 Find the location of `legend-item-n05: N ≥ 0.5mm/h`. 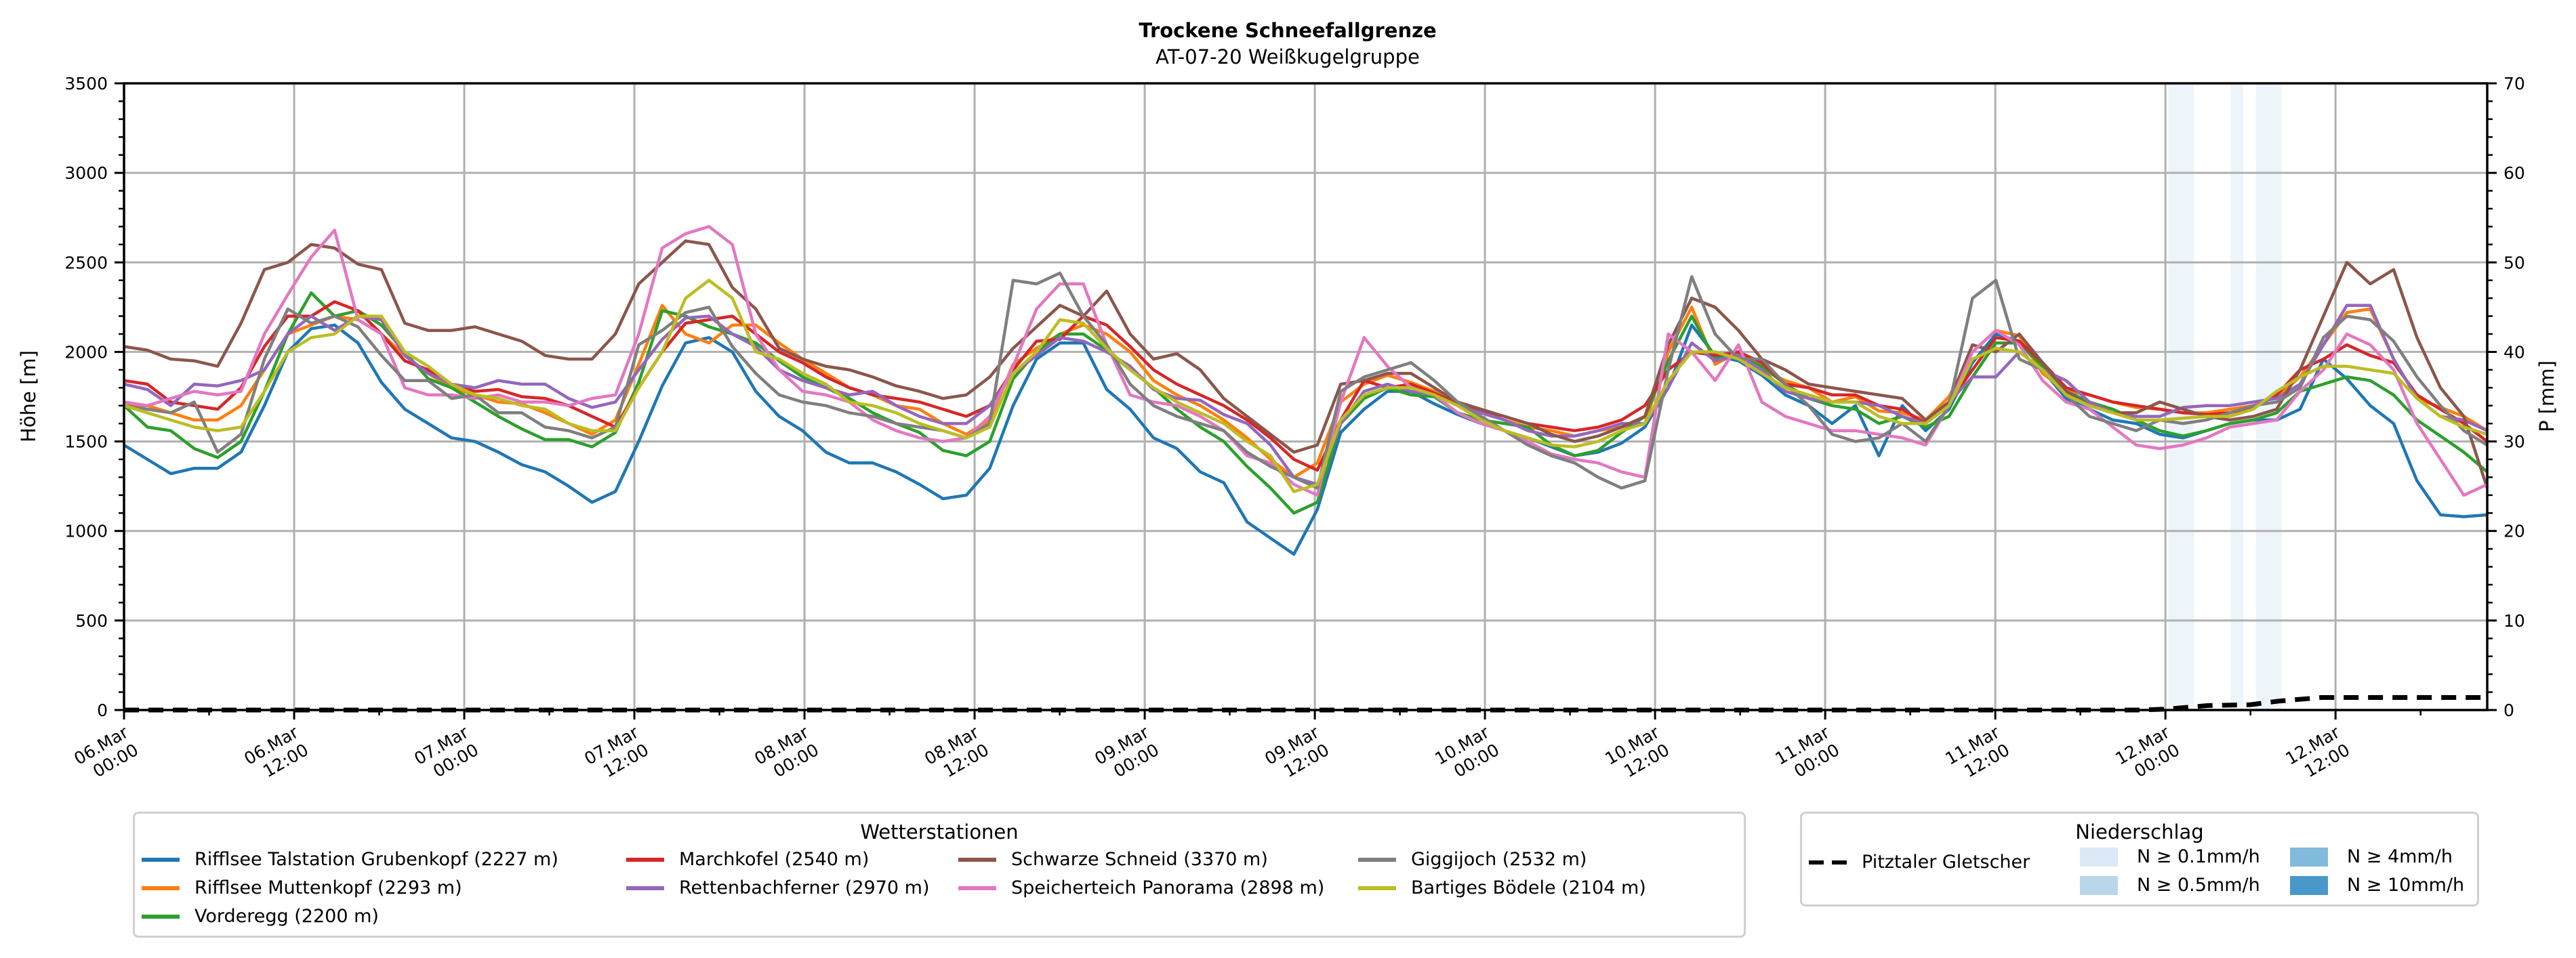

legend-item-n05: N ≥ 0.5mm/h is located at coordinates (2170, 885).